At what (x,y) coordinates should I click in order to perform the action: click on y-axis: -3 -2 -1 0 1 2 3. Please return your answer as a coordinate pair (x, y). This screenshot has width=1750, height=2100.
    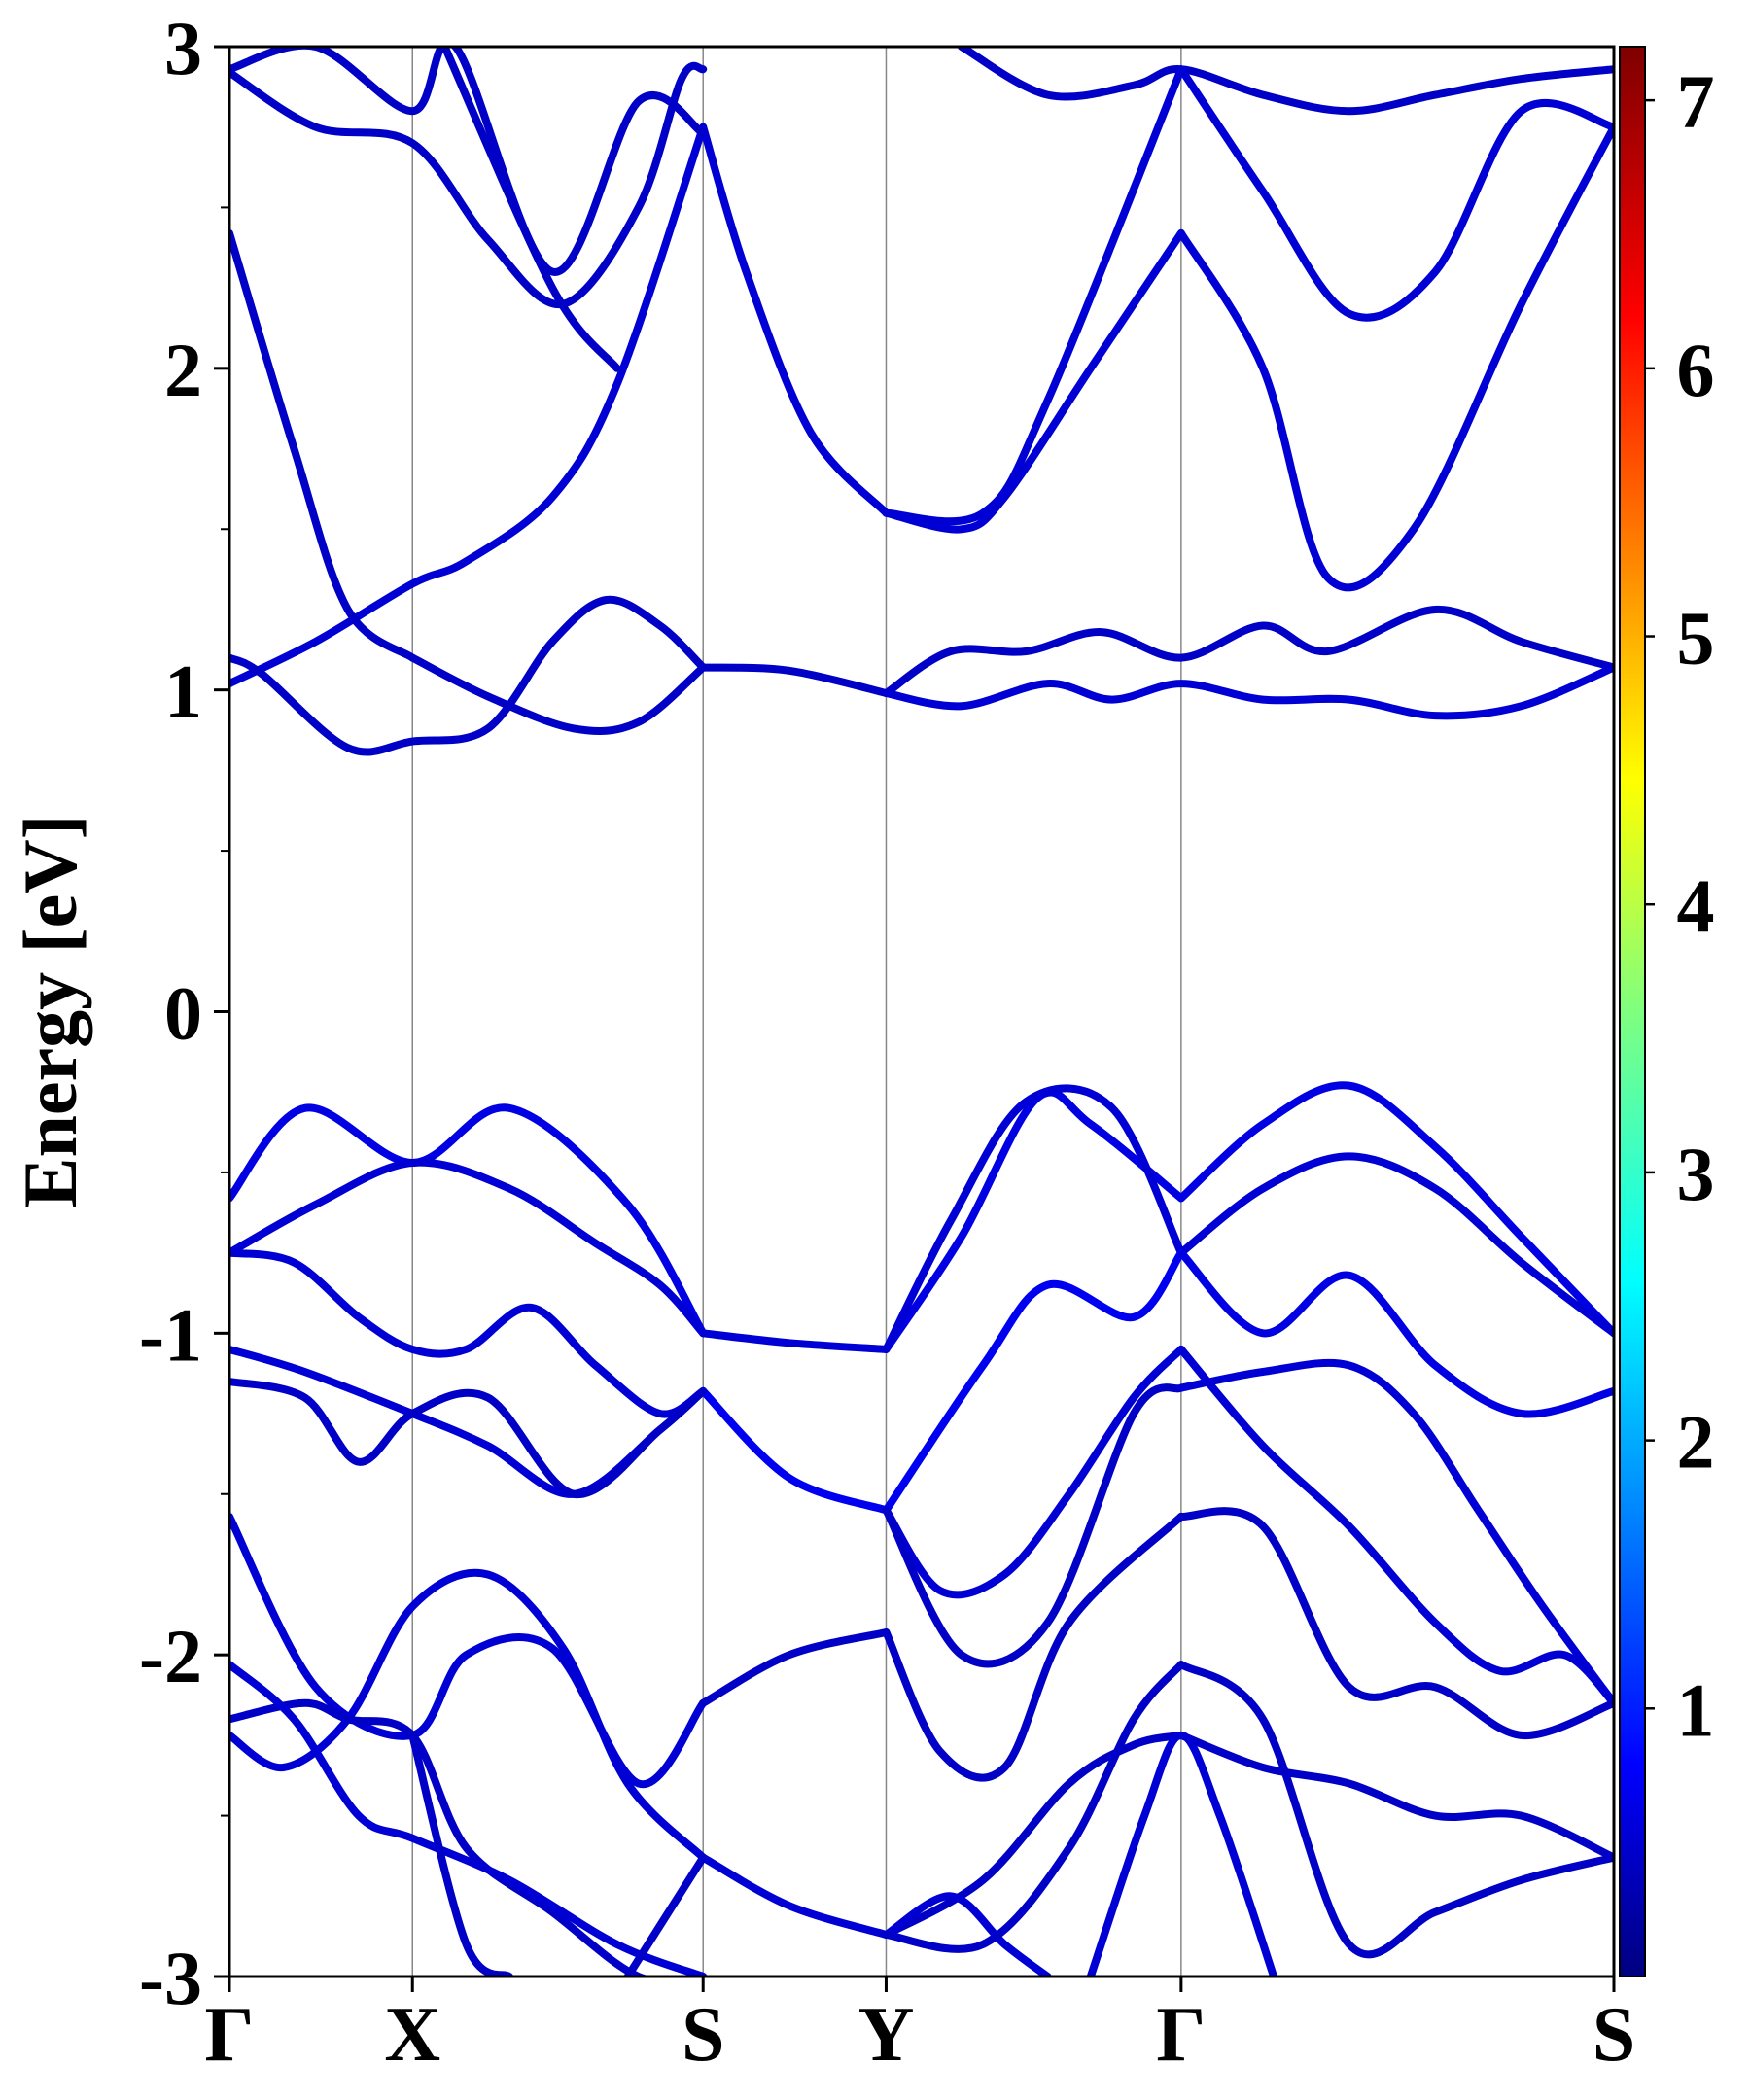
    Looking at the image, I should click on (184, 1013).